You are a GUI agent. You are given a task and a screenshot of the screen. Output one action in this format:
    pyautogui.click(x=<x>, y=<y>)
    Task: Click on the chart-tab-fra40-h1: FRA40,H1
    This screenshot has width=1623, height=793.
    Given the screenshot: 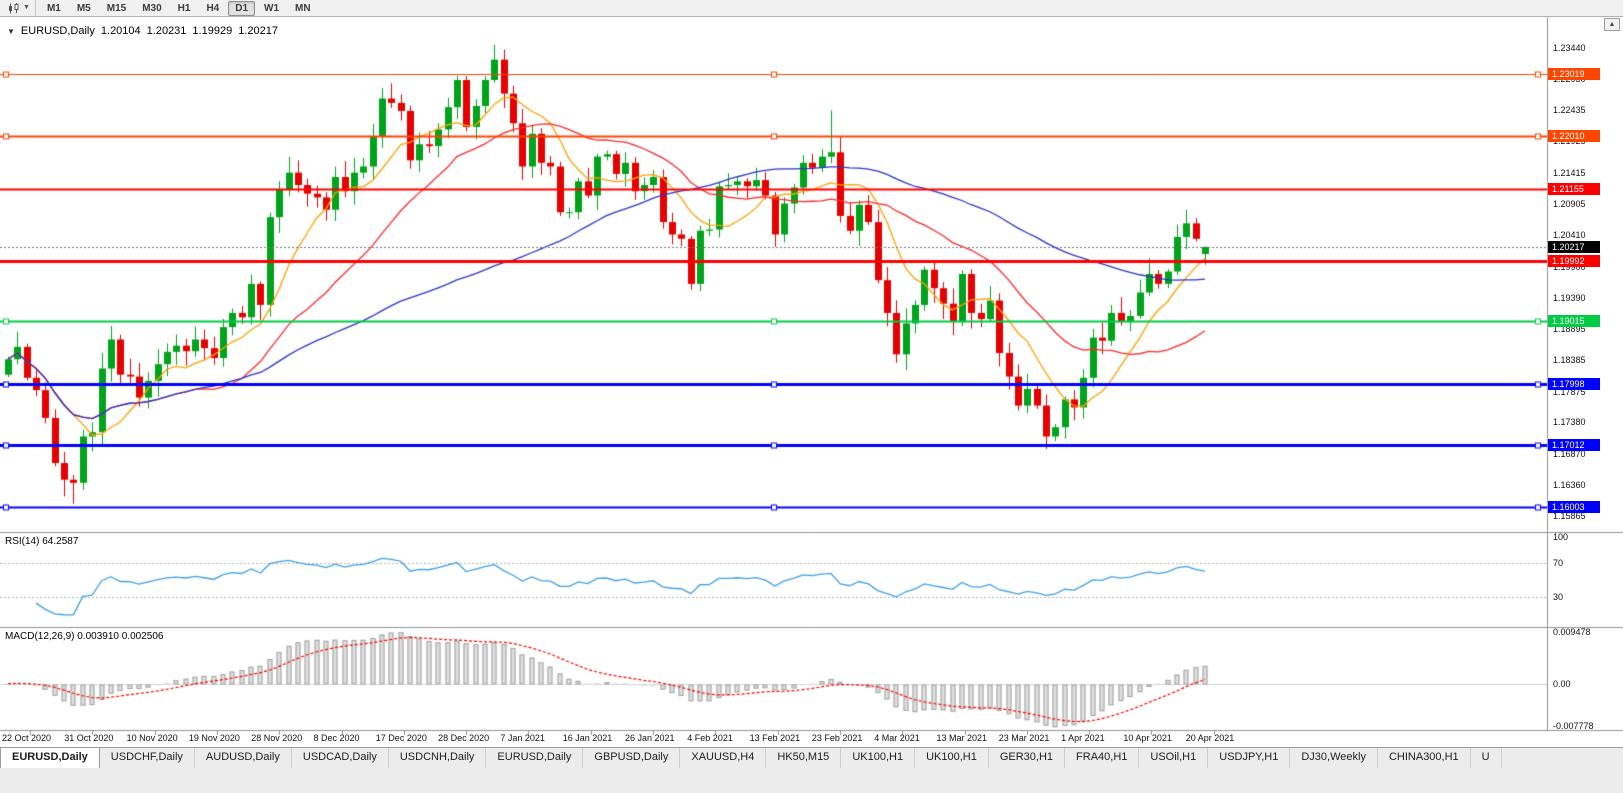 What is the action you would take?
    pyautogui.click(x=1102, y=758)
    